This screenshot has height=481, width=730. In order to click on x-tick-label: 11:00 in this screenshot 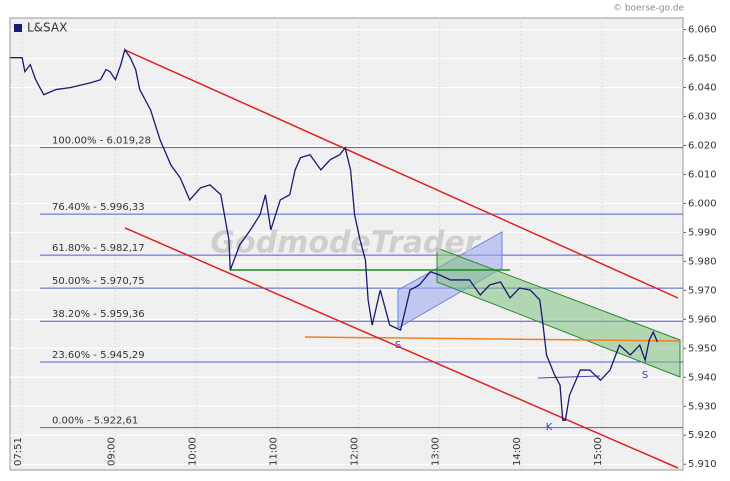, I will do `click(274, 451)`.